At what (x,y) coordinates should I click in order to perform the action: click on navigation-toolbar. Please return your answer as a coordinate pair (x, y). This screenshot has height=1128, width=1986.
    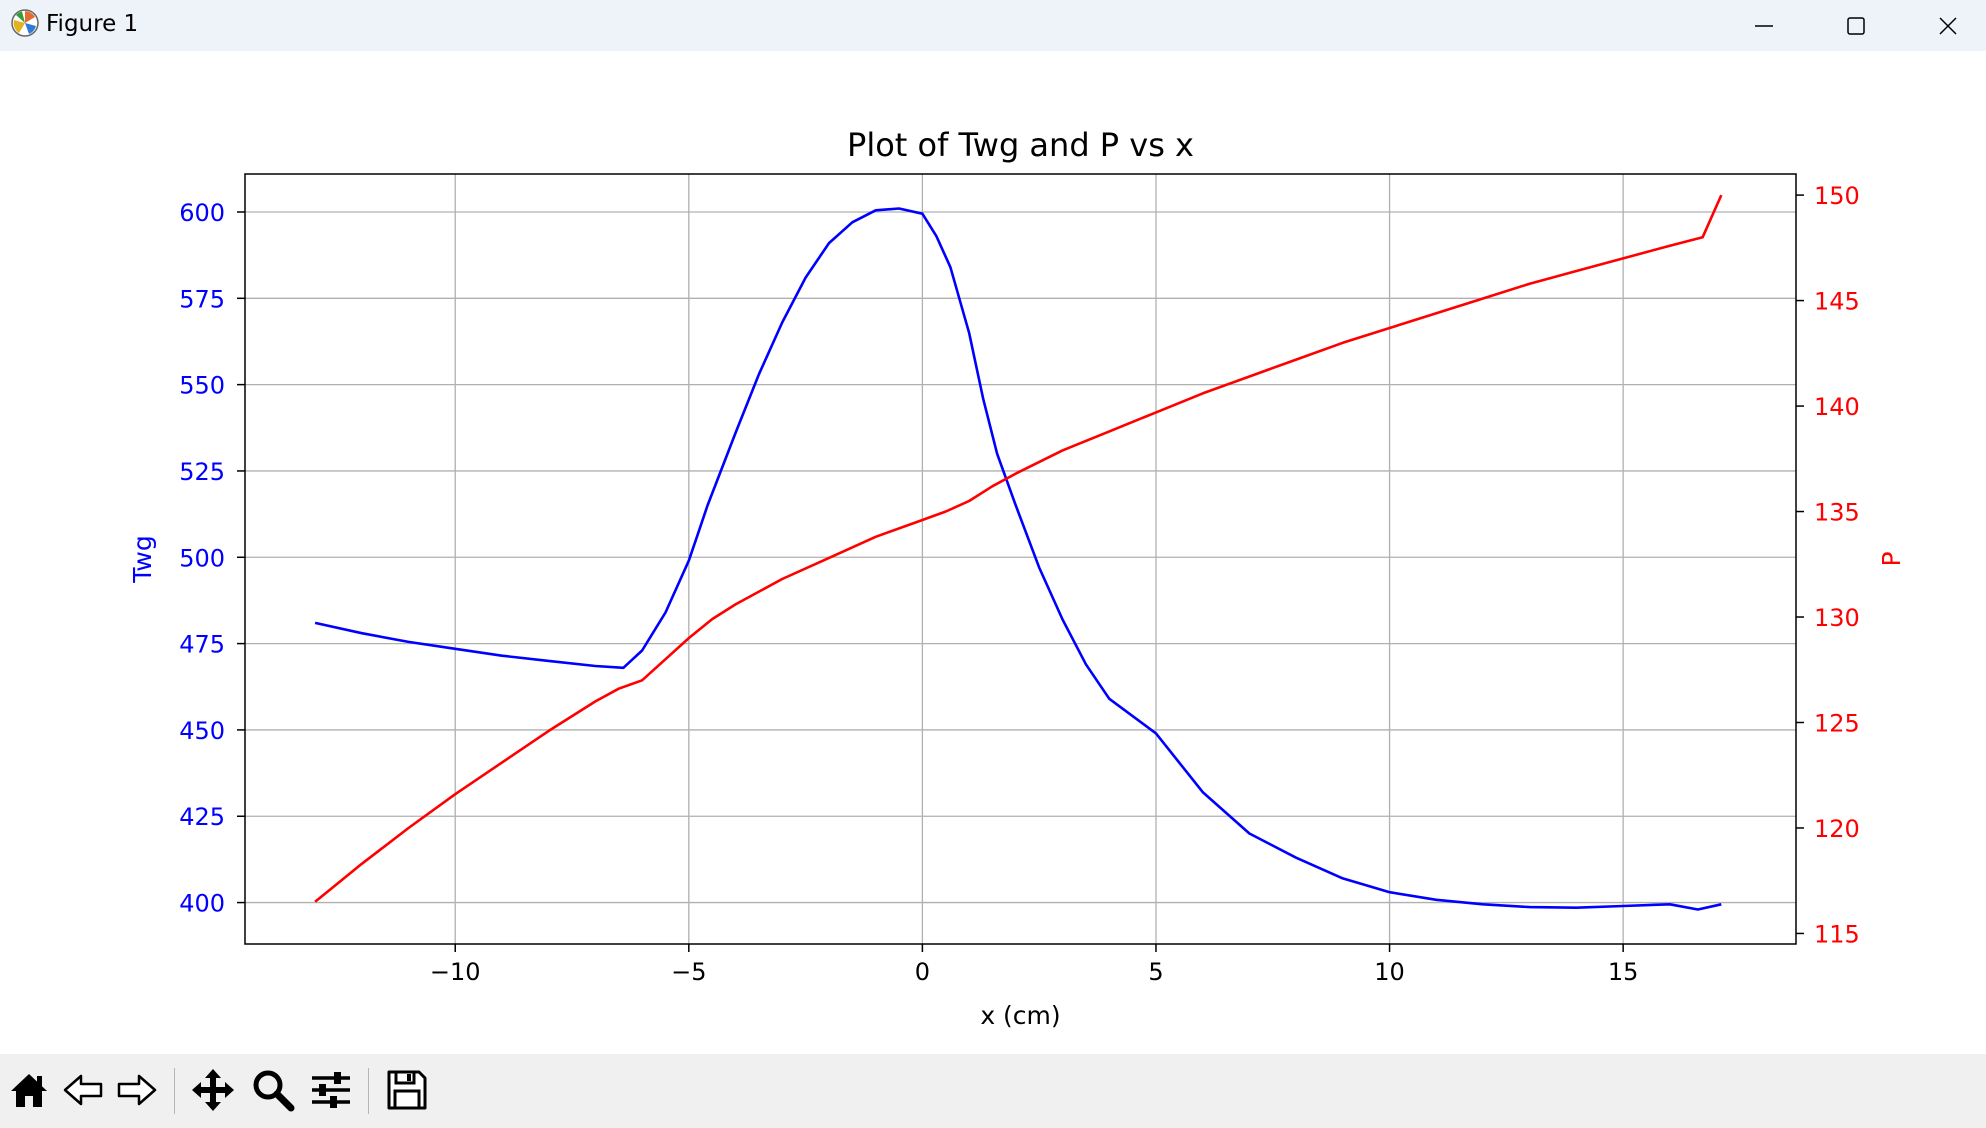
    Looking at the image, I should click on (993, 1091).